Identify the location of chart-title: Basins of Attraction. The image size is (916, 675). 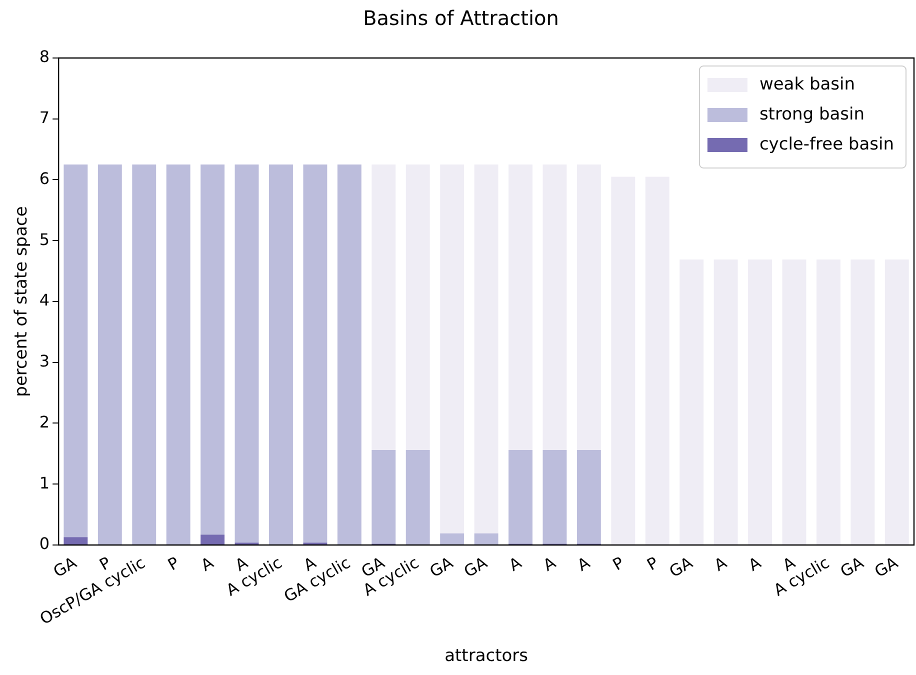
(461, 18).